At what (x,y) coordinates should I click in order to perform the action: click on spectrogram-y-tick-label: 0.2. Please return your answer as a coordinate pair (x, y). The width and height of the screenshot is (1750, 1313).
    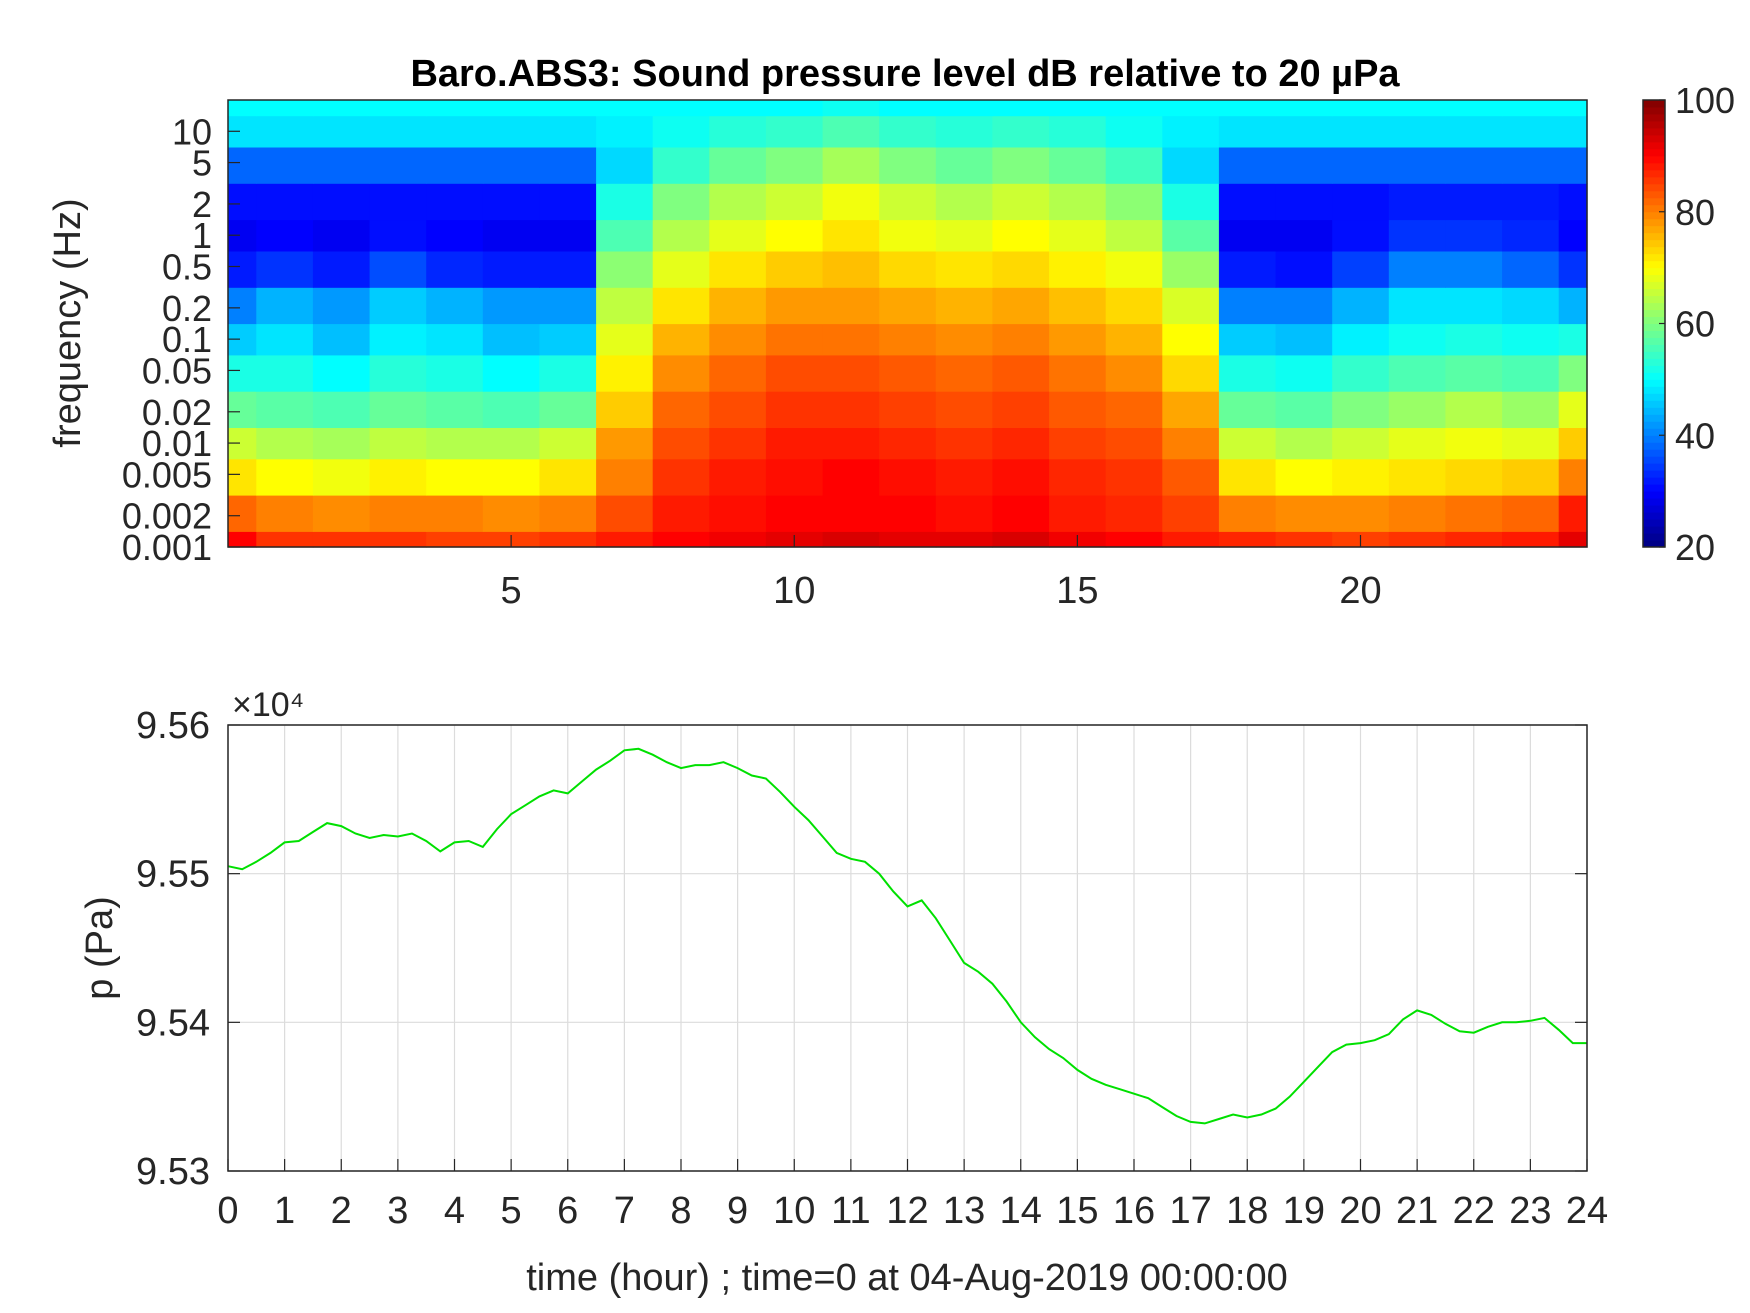
    Looking at the image, I should click on (187, 308).